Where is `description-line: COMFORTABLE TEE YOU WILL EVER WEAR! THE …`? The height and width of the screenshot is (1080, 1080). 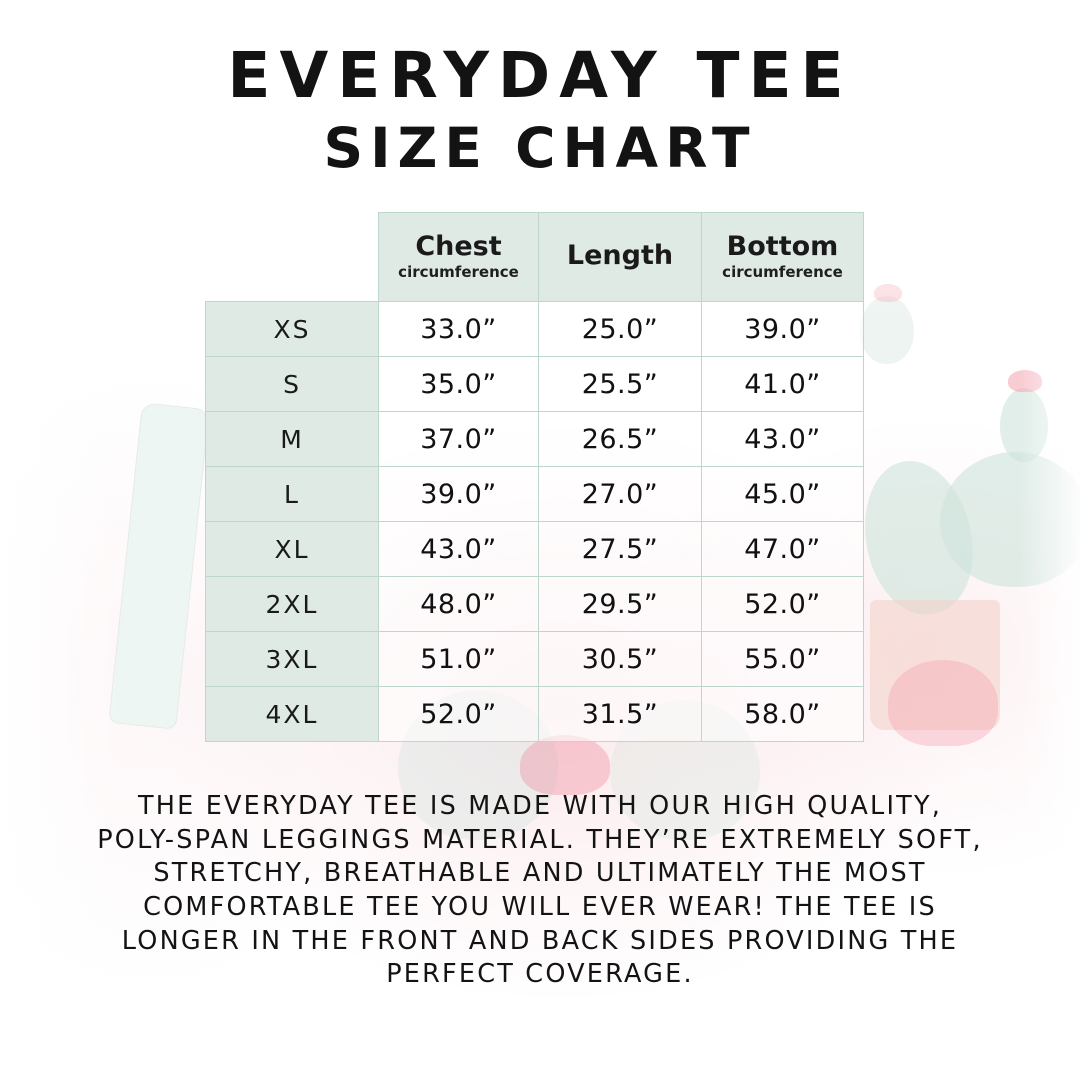 description-line: COMFORTABLE TEE YOU WILL EVER WEAR! THE … is located at coordinates (540, 906).